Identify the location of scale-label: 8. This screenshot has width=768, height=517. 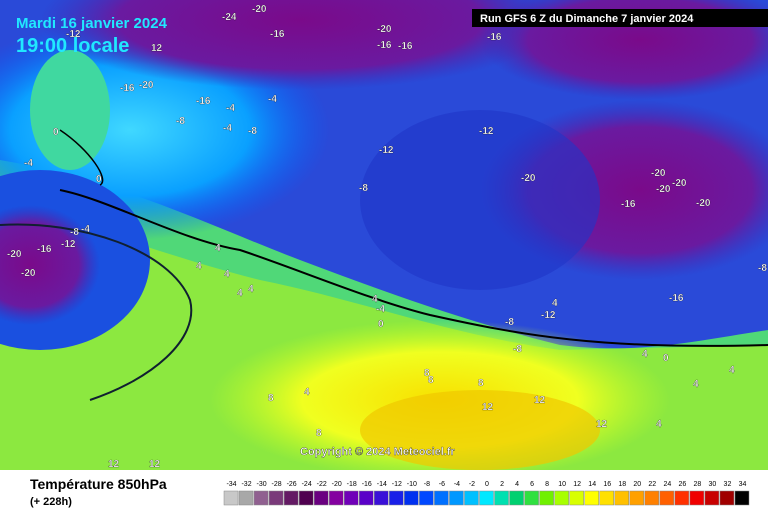
(547, 484).